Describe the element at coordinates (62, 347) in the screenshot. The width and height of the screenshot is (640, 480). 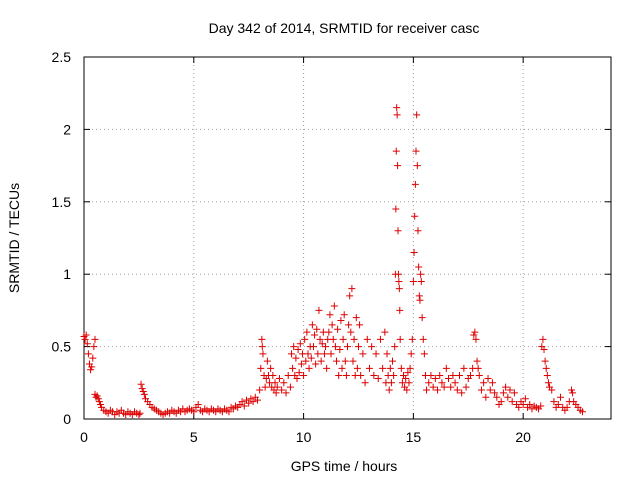
I see `y-tick-label: 0.5` at that location.